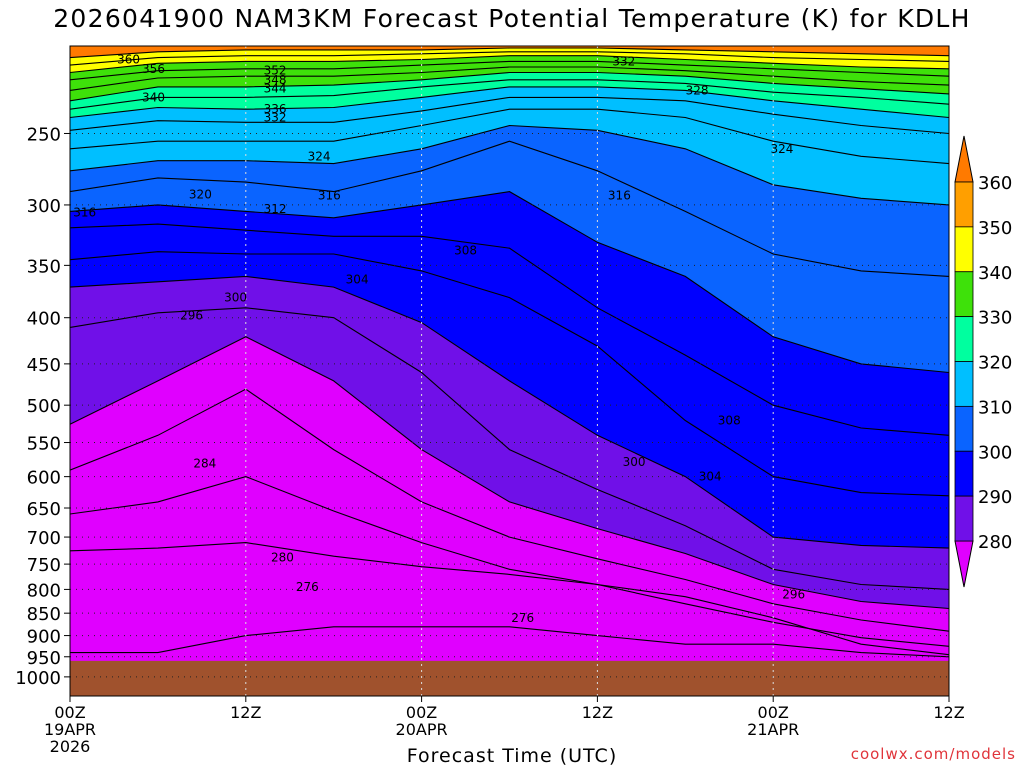  I want to click on x-tick-label-24: 00Z, so click(421, 712).